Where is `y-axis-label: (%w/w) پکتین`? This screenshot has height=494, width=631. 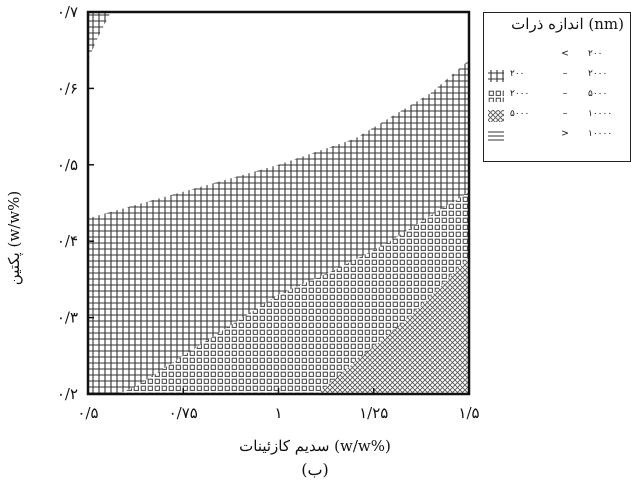
y-axis-label: (%w/w) پکتین is located at coordinates (14, 238).